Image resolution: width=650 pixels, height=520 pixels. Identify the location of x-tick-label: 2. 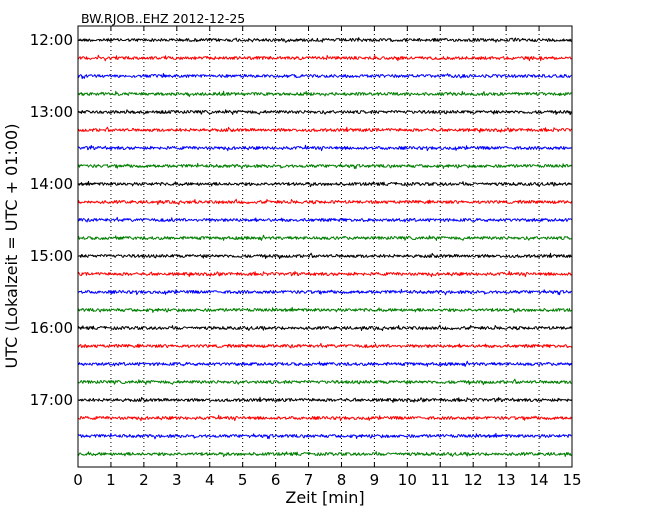
(144, 480).